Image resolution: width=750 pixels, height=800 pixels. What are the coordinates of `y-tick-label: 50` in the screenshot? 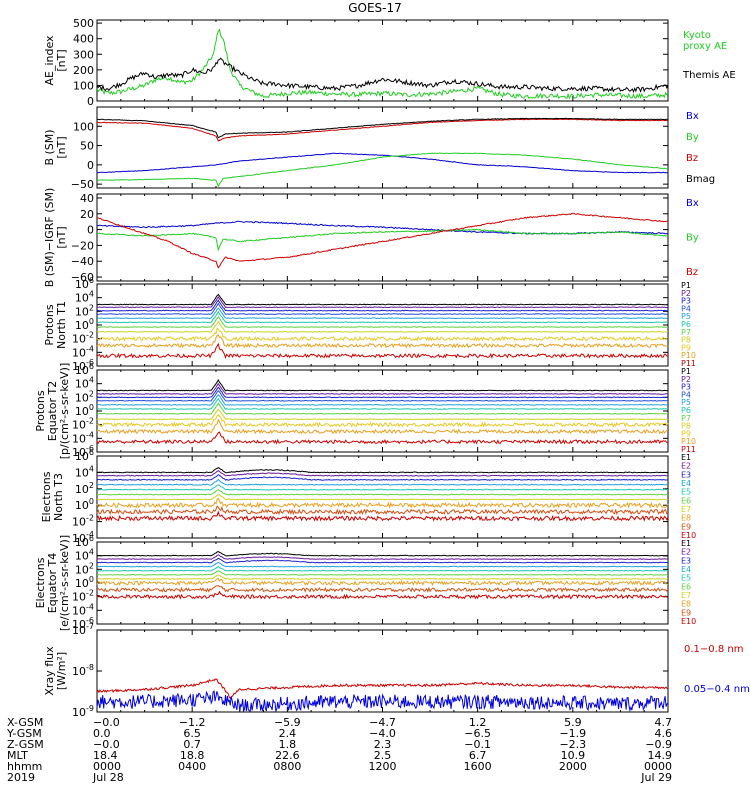 It's located at (87, 146).